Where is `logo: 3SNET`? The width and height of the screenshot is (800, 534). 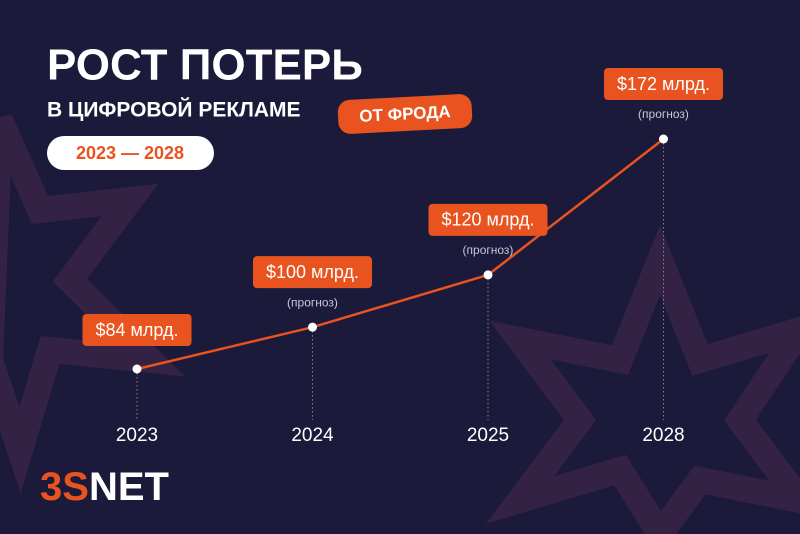 logo: 3SNET is located at coordinates (104, 487).